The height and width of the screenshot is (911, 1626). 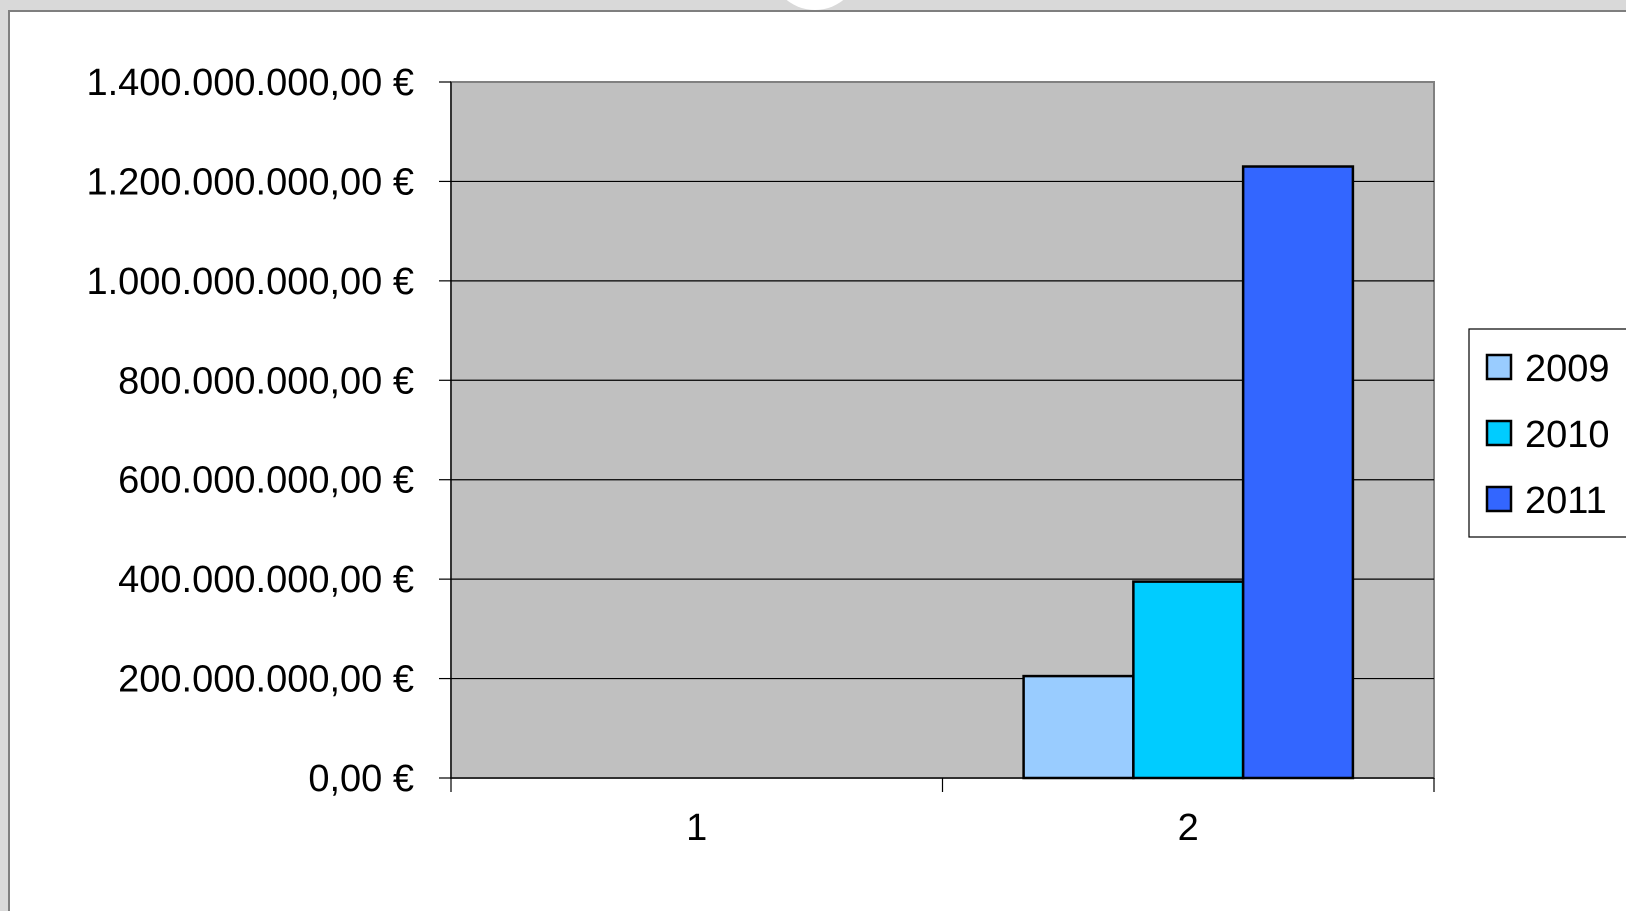 I want to click on legend-label: 2010, so click(x=1567, y=435).